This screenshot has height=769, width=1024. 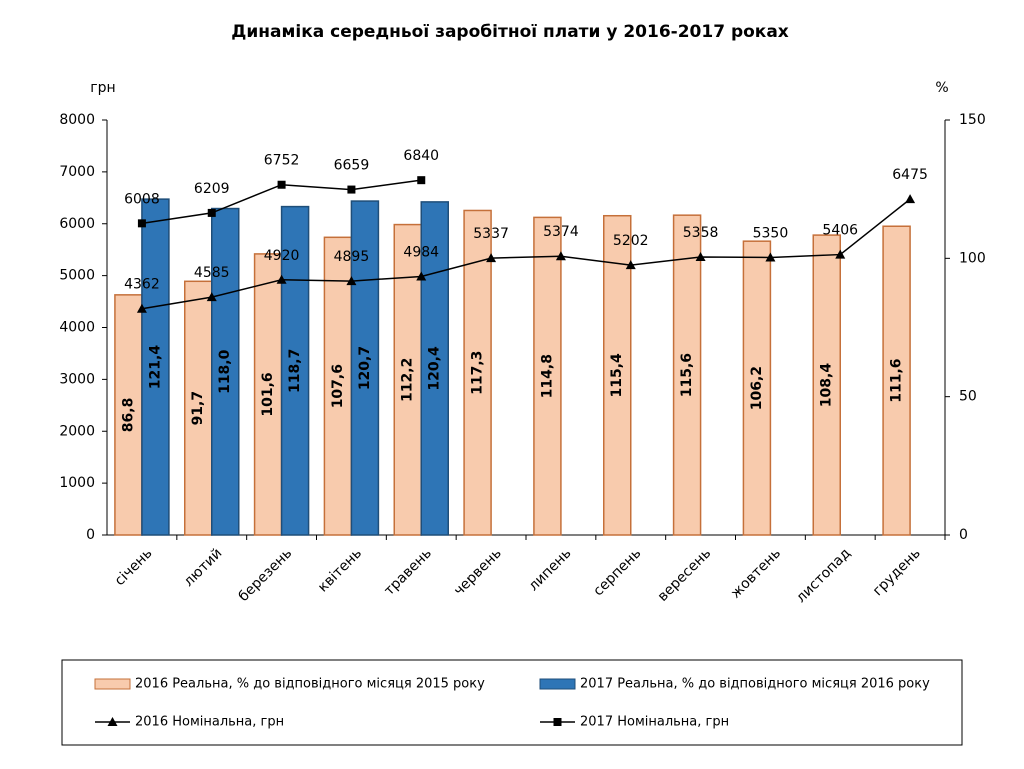 What do you see at coordinates (897, 572) in the screenshot?
I see `x-tick-label: грудень` at bounding box center [897, 572].